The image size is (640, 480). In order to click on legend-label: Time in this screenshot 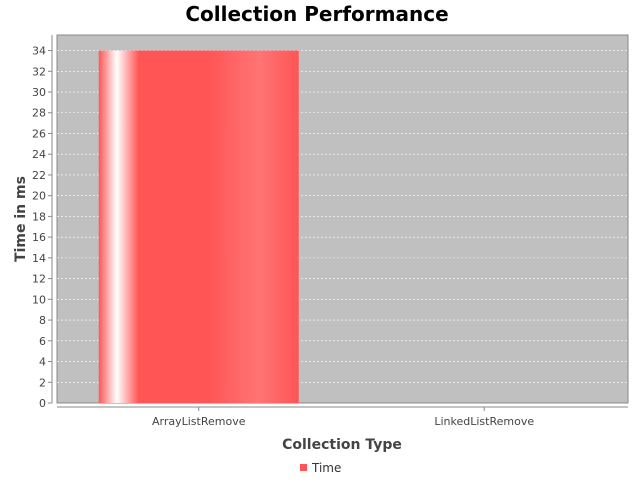, I will do `click(326, 468)`.